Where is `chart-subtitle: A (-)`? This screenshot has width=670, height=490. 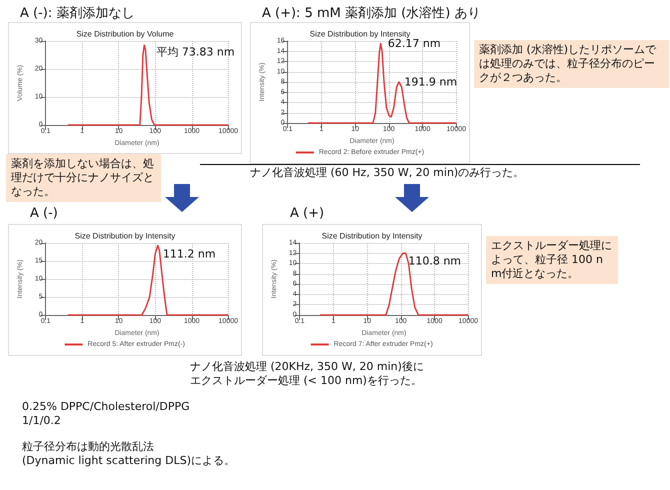
chart-subtitle: A (-) is located at coordinates (44, 213).